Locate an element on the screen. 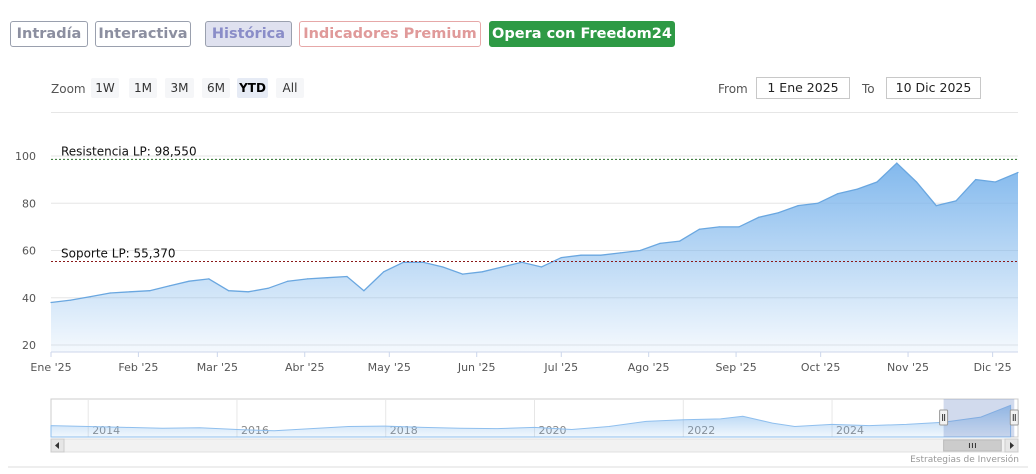 This screenshot has height=474, width=1036. from-date-input: 1 Ene 2025 is located at coordinates (803, 88).